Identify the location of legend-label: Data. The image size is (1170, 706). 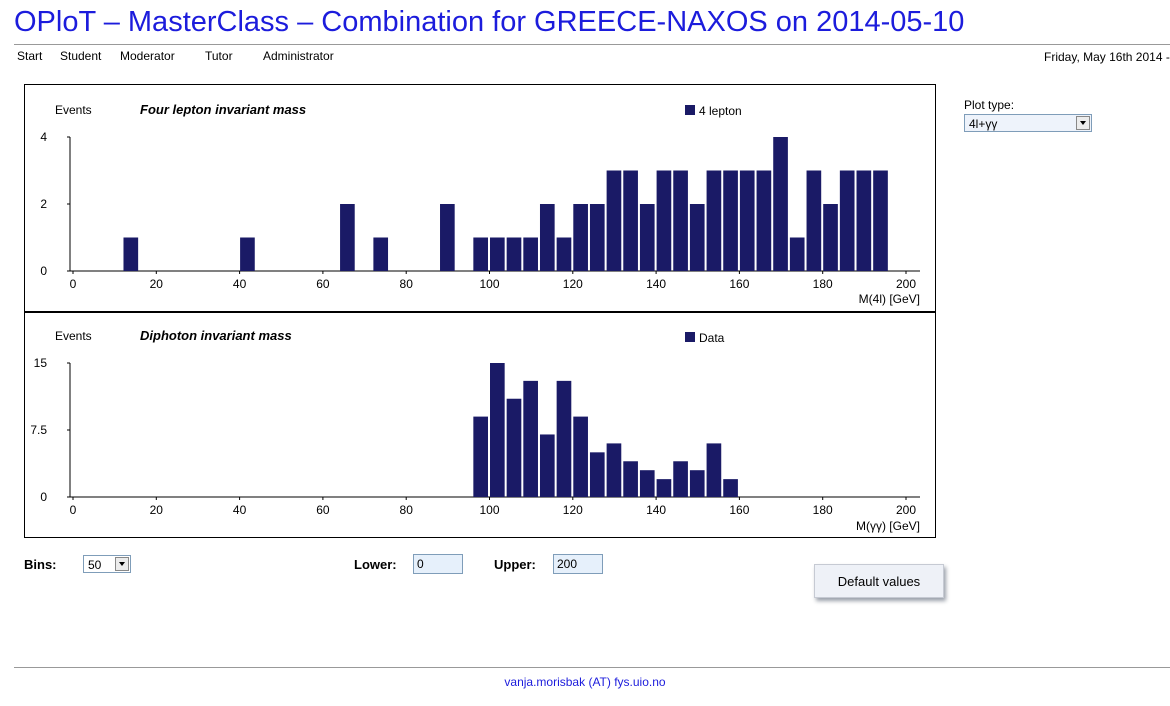
(712, 338).